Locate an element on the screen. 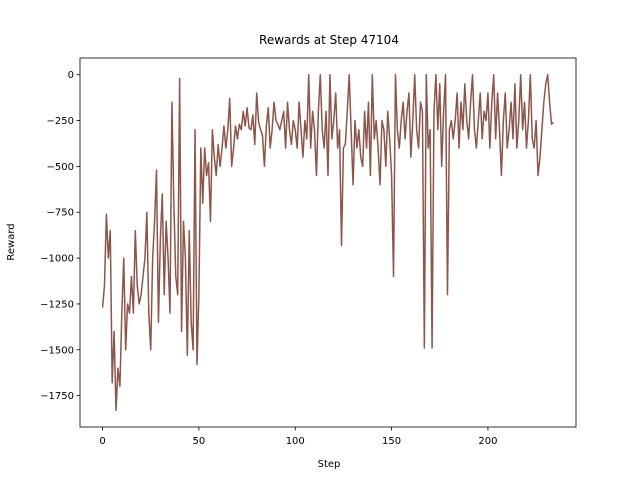 This screenshot has width=640, height=480. y-tick-label: −250 is located at coordinates (60, 121).